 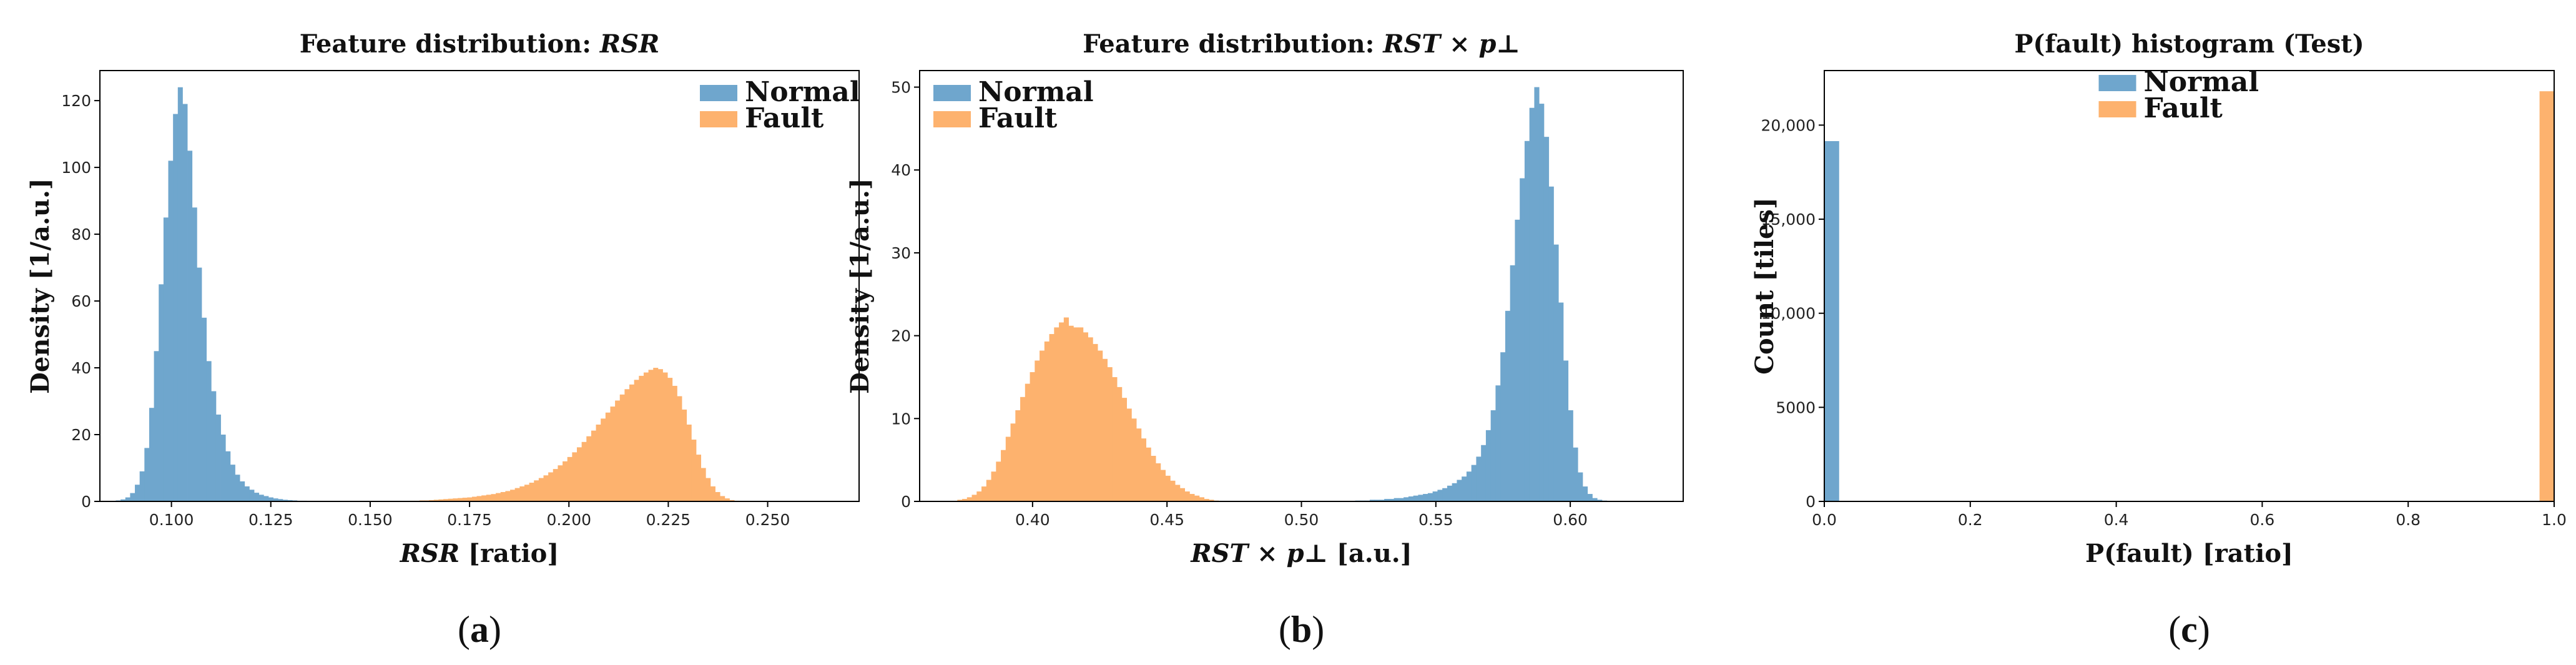 What do you see at coordinates (668, 520) in the screenshot?
I see `x-tick-label: 0.225` at bounding box center [668, 520].